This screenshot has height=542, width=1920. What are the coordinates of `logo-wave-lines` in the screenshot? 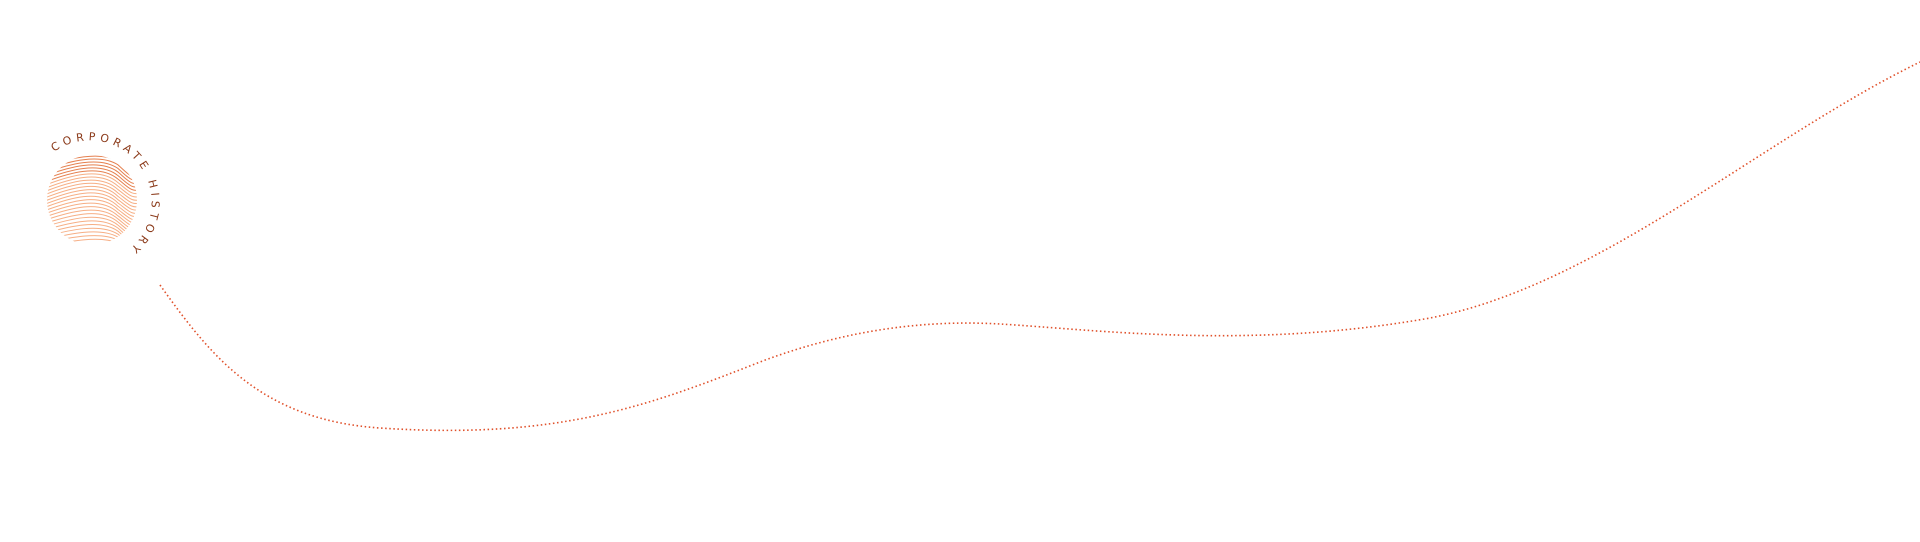 It's located at (92, 200).